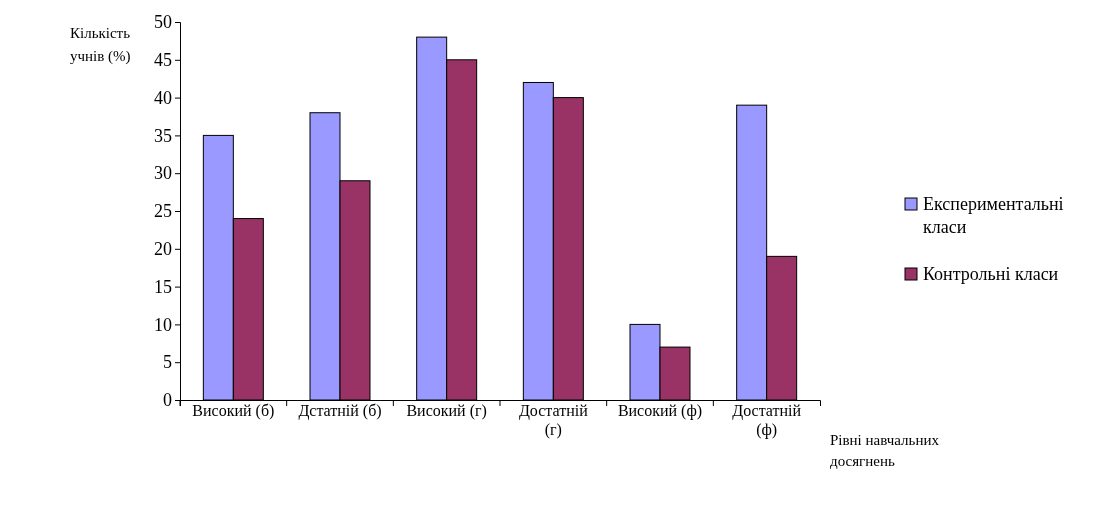 The width and height of the screenshot is (1112, 507). Describe the element at coordinates (446, 411) in the screenshot. I see `x-tick-label: Високий (г)` at that location.